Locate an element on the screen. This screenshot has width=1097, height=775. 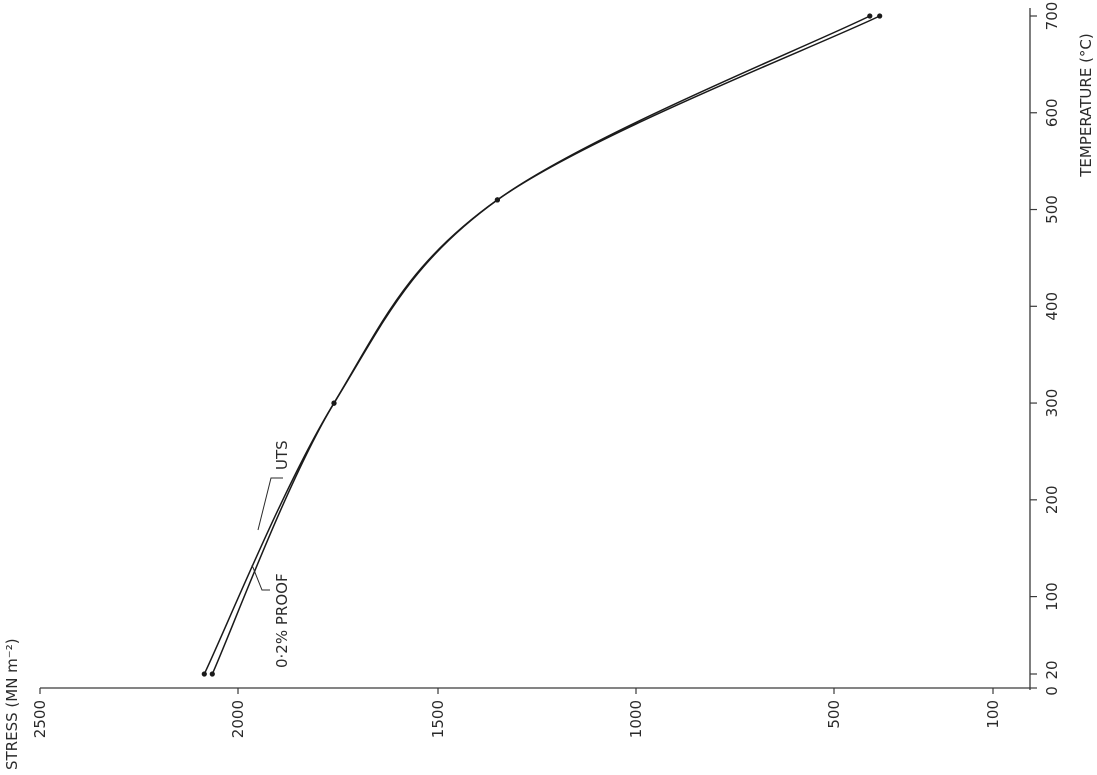
stress-tick-label: 500 is located at coordinates (834, 714).